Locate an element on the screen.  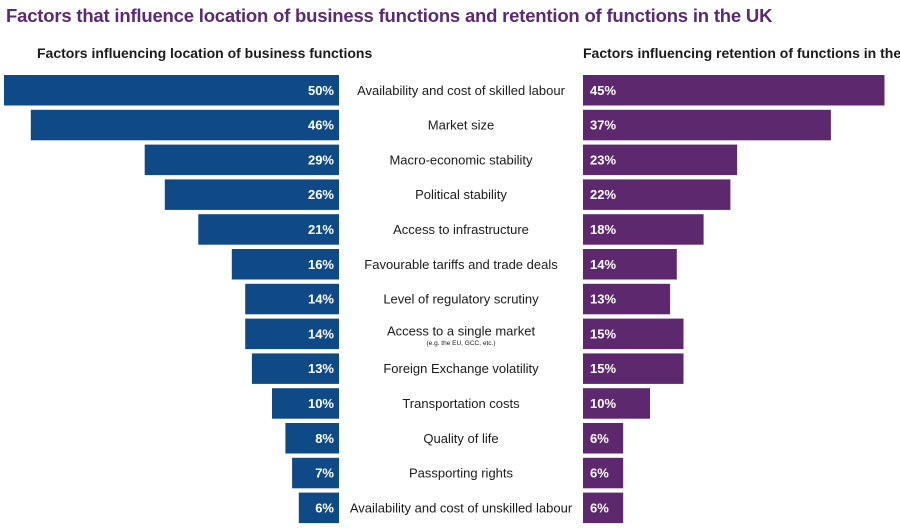
category-label: Level of regulatory scrutiny is located at coordinates (461, 299).